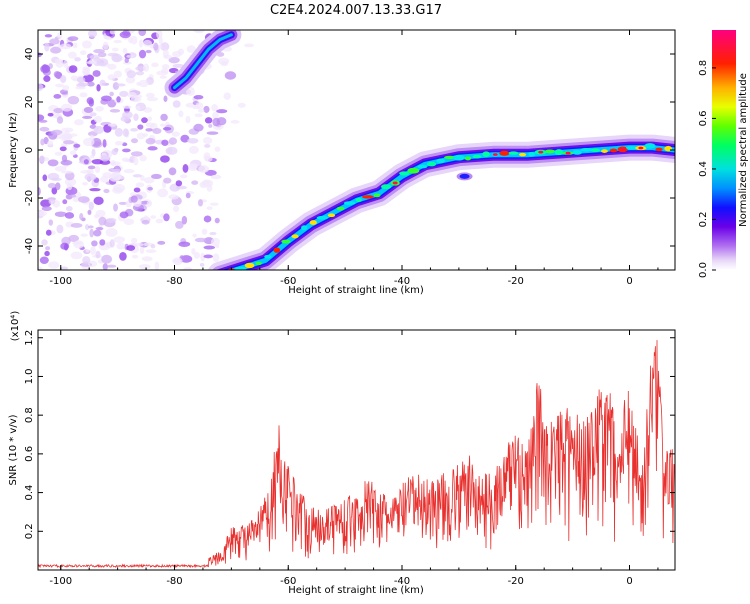  What do you see at coordinates (174, 281) in the screenshot?
I see `spectrogram-x-tick-label: -80` at bounding box center [174, 281].